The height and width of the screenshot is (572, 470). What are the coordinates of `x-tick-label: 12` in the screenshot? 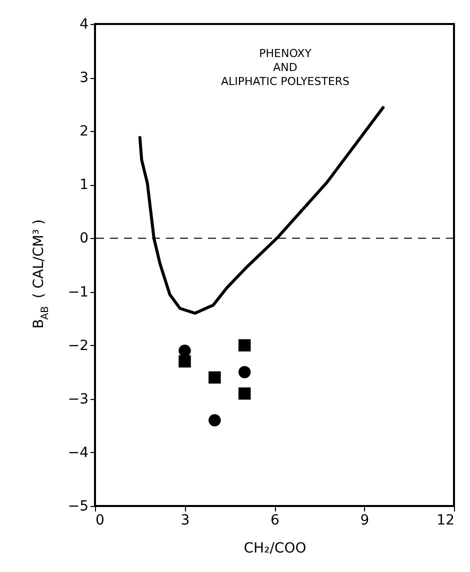 It's located at (445, 520).